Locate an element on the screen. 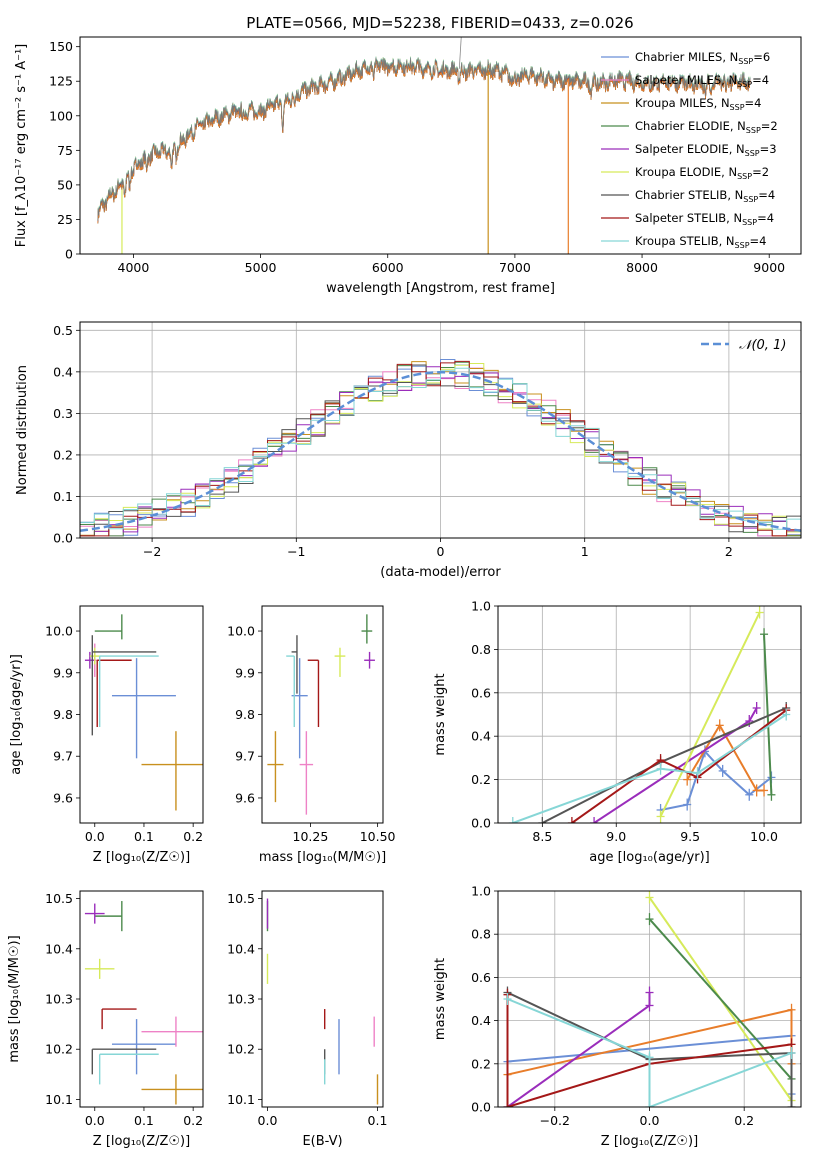 The height and width of the screenshot is (1170, 819). y-tick-label: 0.6 is located at coordinates (481, 692).